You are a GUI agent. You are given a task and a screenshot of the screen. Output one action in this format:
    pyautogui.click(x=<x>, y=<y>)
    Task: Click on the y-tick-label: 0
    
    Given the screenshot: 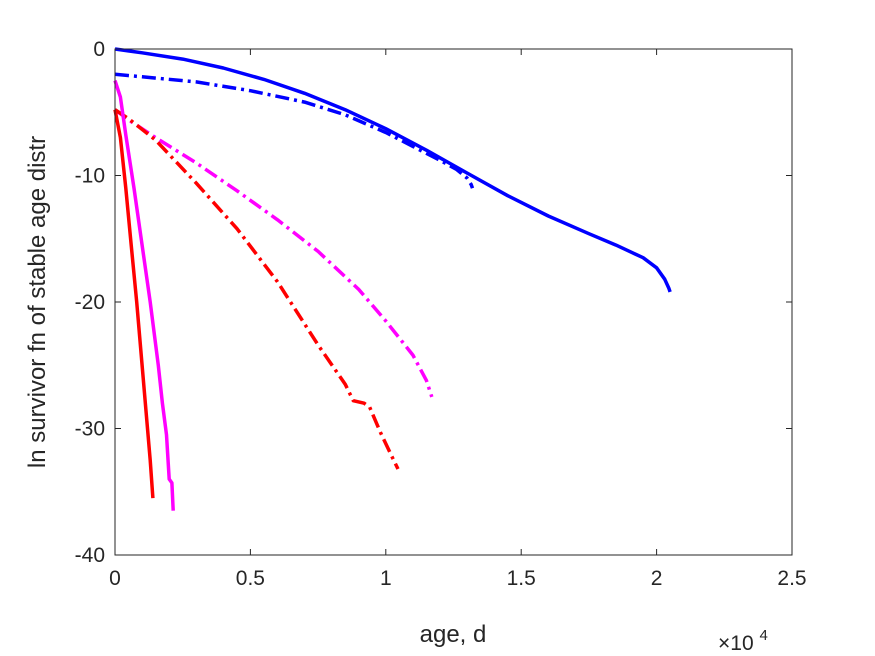 What is the action you would take?
    pyautogui.click(x=99, y=49)
    